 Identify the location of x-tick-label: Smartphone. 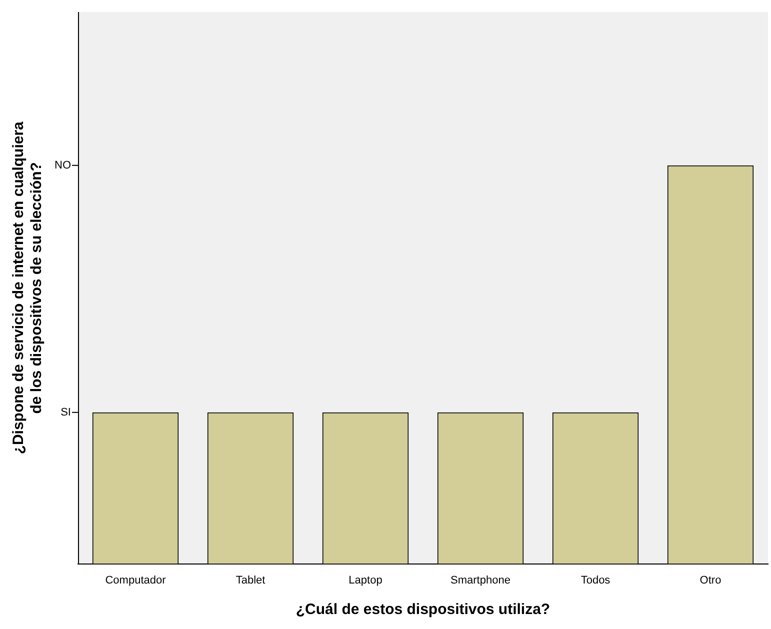
(480, 580).